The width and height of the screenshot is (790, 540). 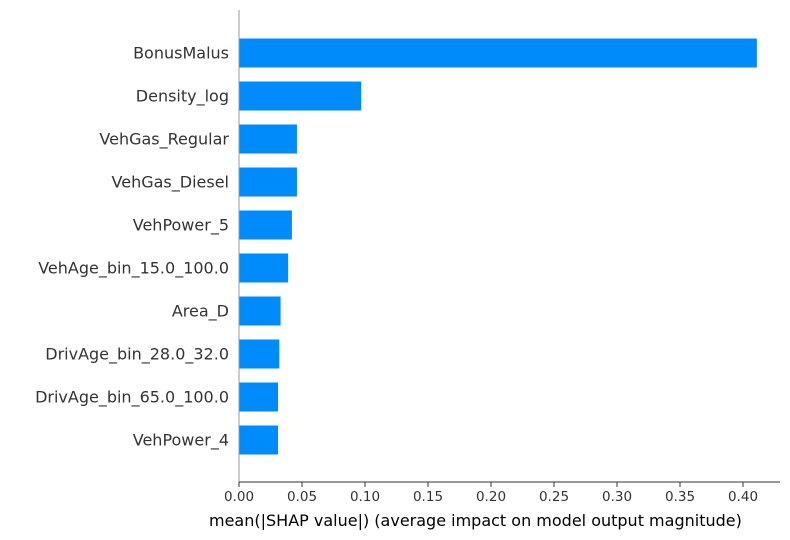 What do you see at coordinates (181, 226) in the screenshot?
I see `category-label: VehPower_5` at bounding box center [181, 226].